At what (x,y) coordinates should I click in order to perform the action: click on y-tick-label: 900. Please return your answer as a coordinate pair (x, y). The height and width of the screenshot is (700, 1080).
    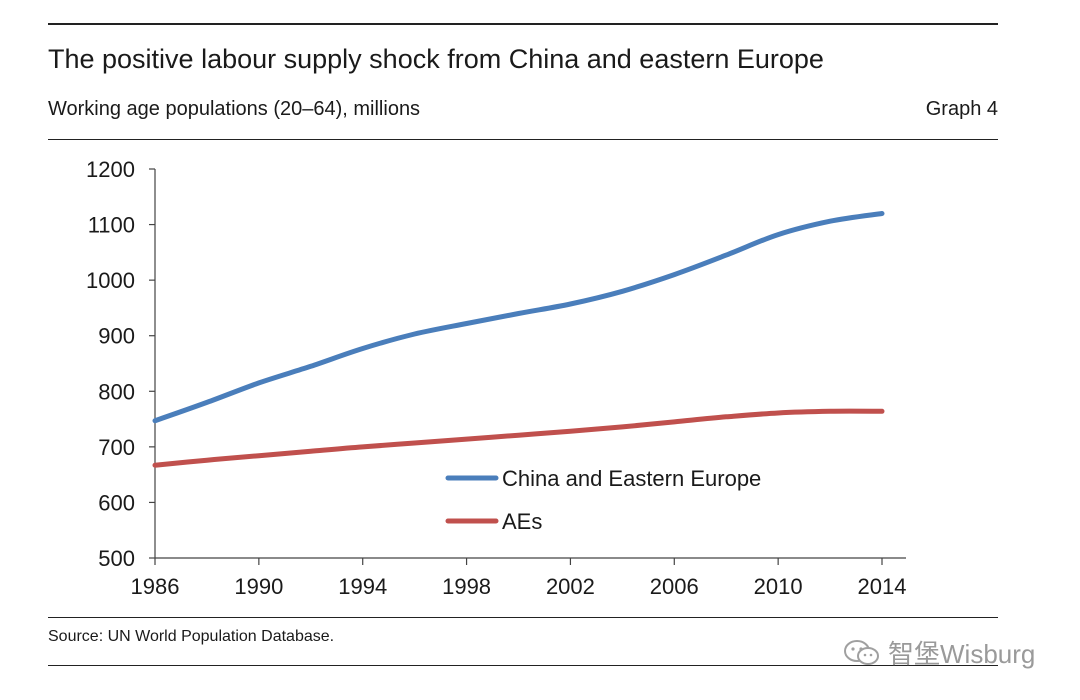
    Looking at the image, I should click on (116, 336).